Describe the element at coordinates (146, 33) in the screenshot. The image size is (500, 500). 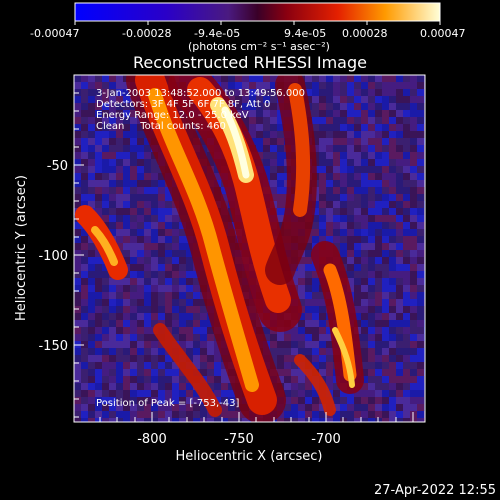
I see `colorbar-tick-label: -0.00028` at that location.